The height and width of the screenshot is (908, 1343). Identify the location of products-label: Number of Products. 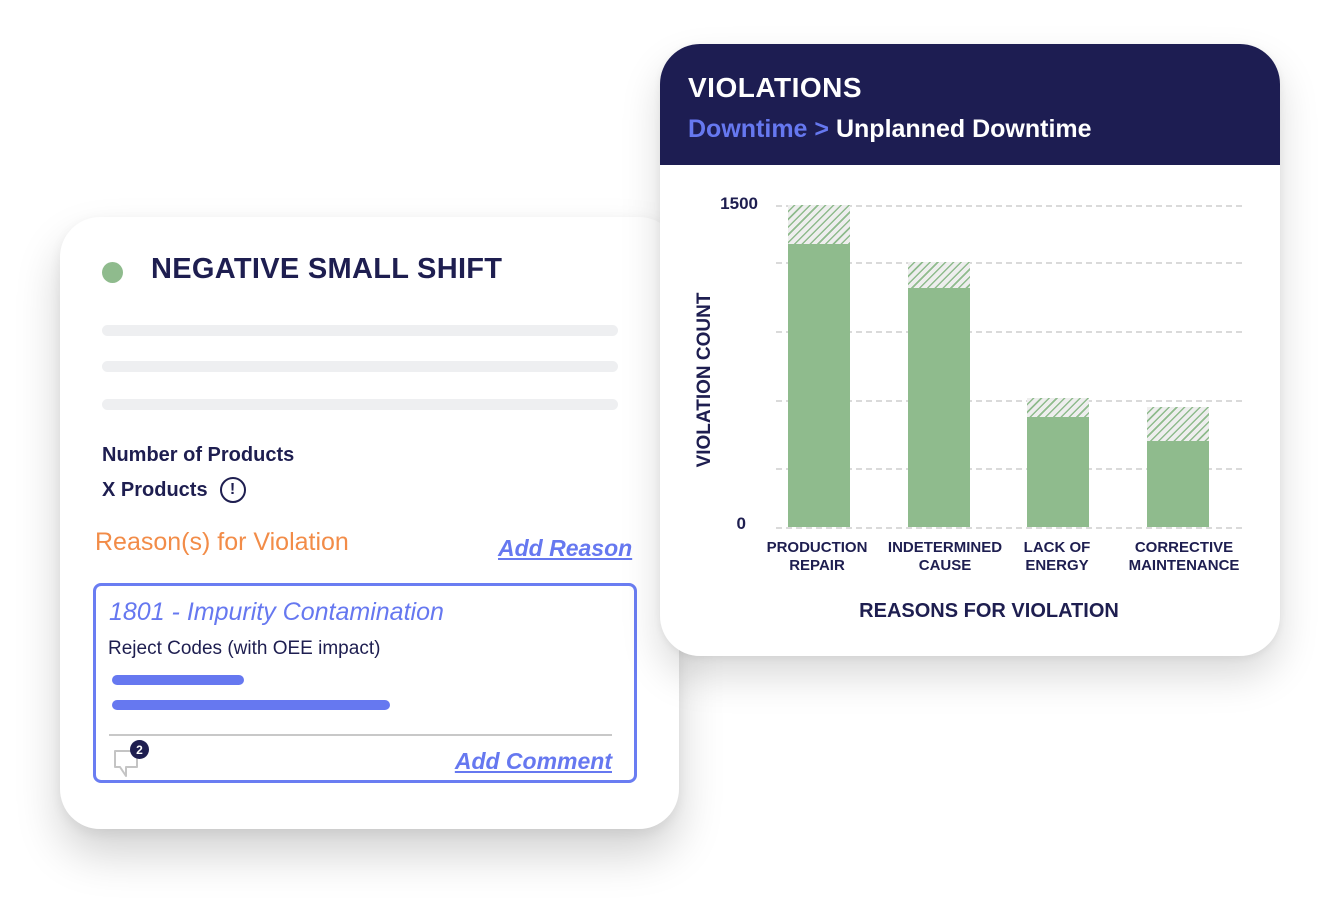
(198, 455).